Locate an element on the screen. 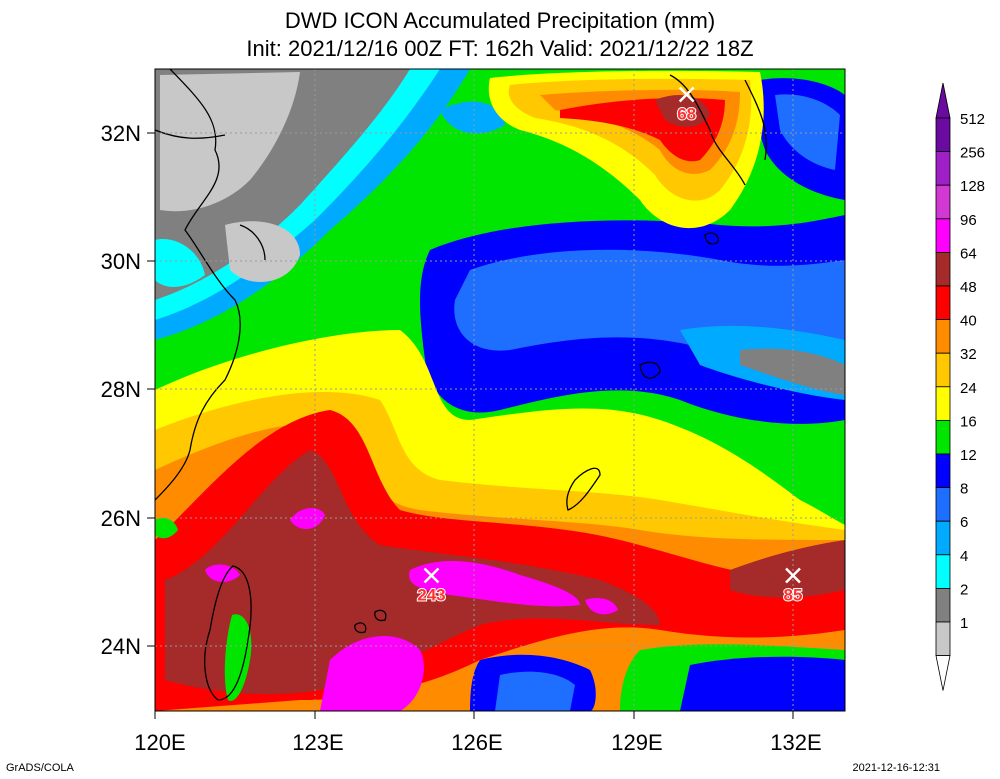 This screenshot has height=779, width=1000. x-axis-label: 132E is located at coordinates (795, 742).